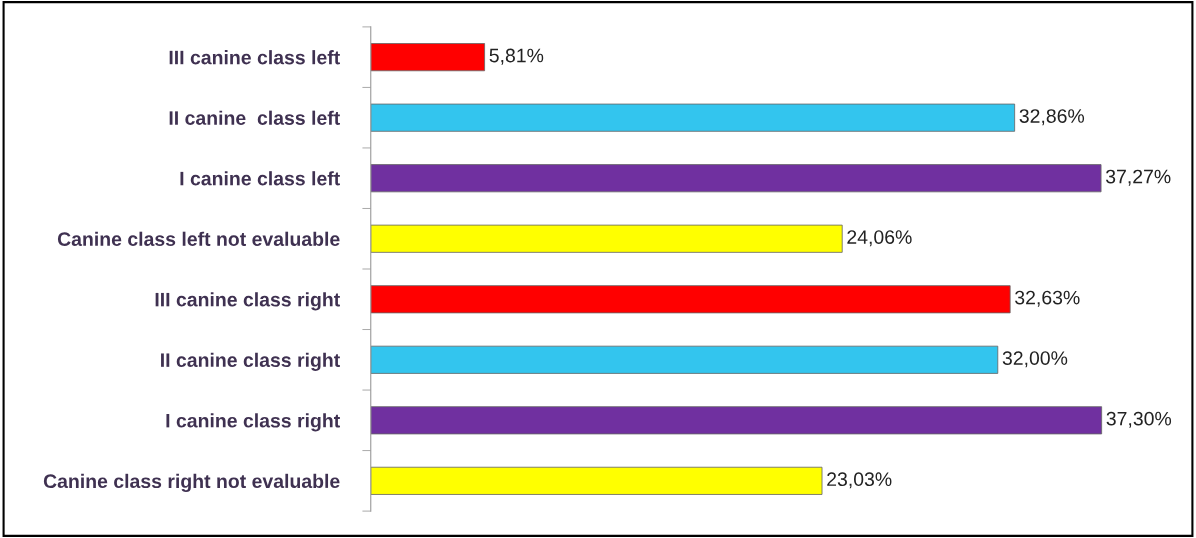 The width and height of the screenshot is (1196, 538). I want to click on data-label: 37,30%, so click(1139, 419).